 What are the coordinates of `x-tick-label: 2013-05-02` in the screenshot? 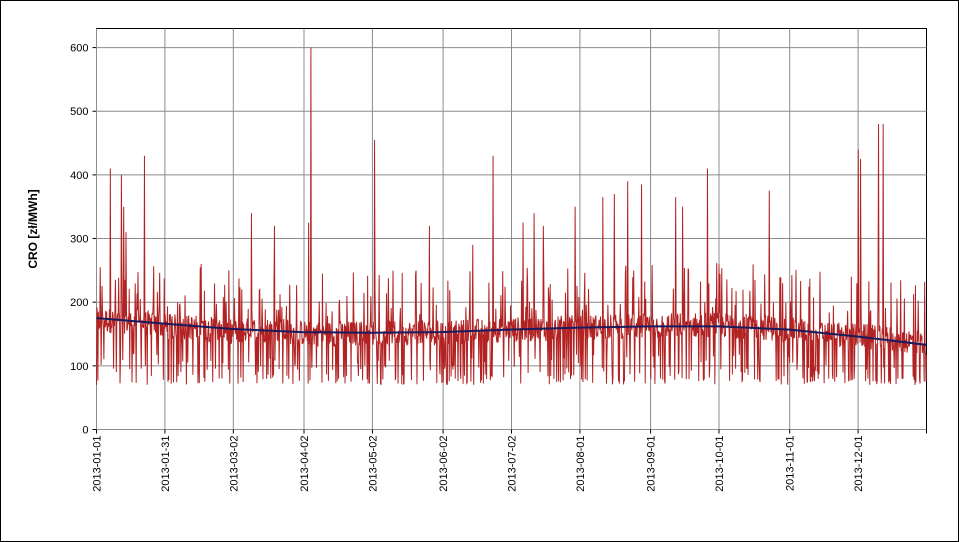 It's located at (373, 464).